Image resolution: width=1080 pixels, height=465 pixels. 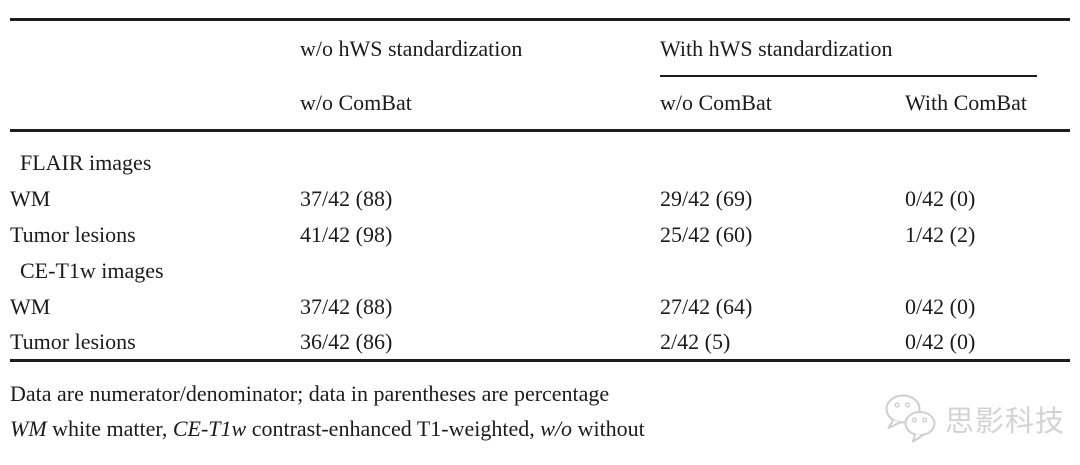 I want to click on footnote-text: without, so click(x=608, y=428).